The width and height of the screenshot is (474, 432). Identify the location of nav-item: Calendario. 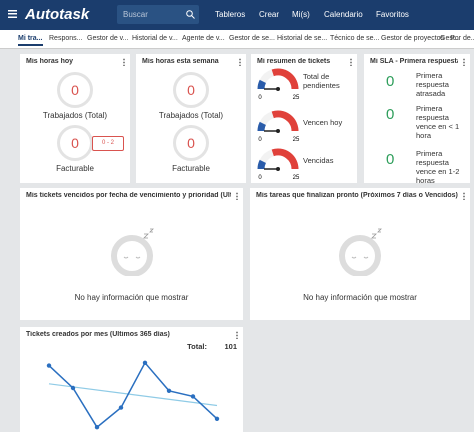
(343, 14).